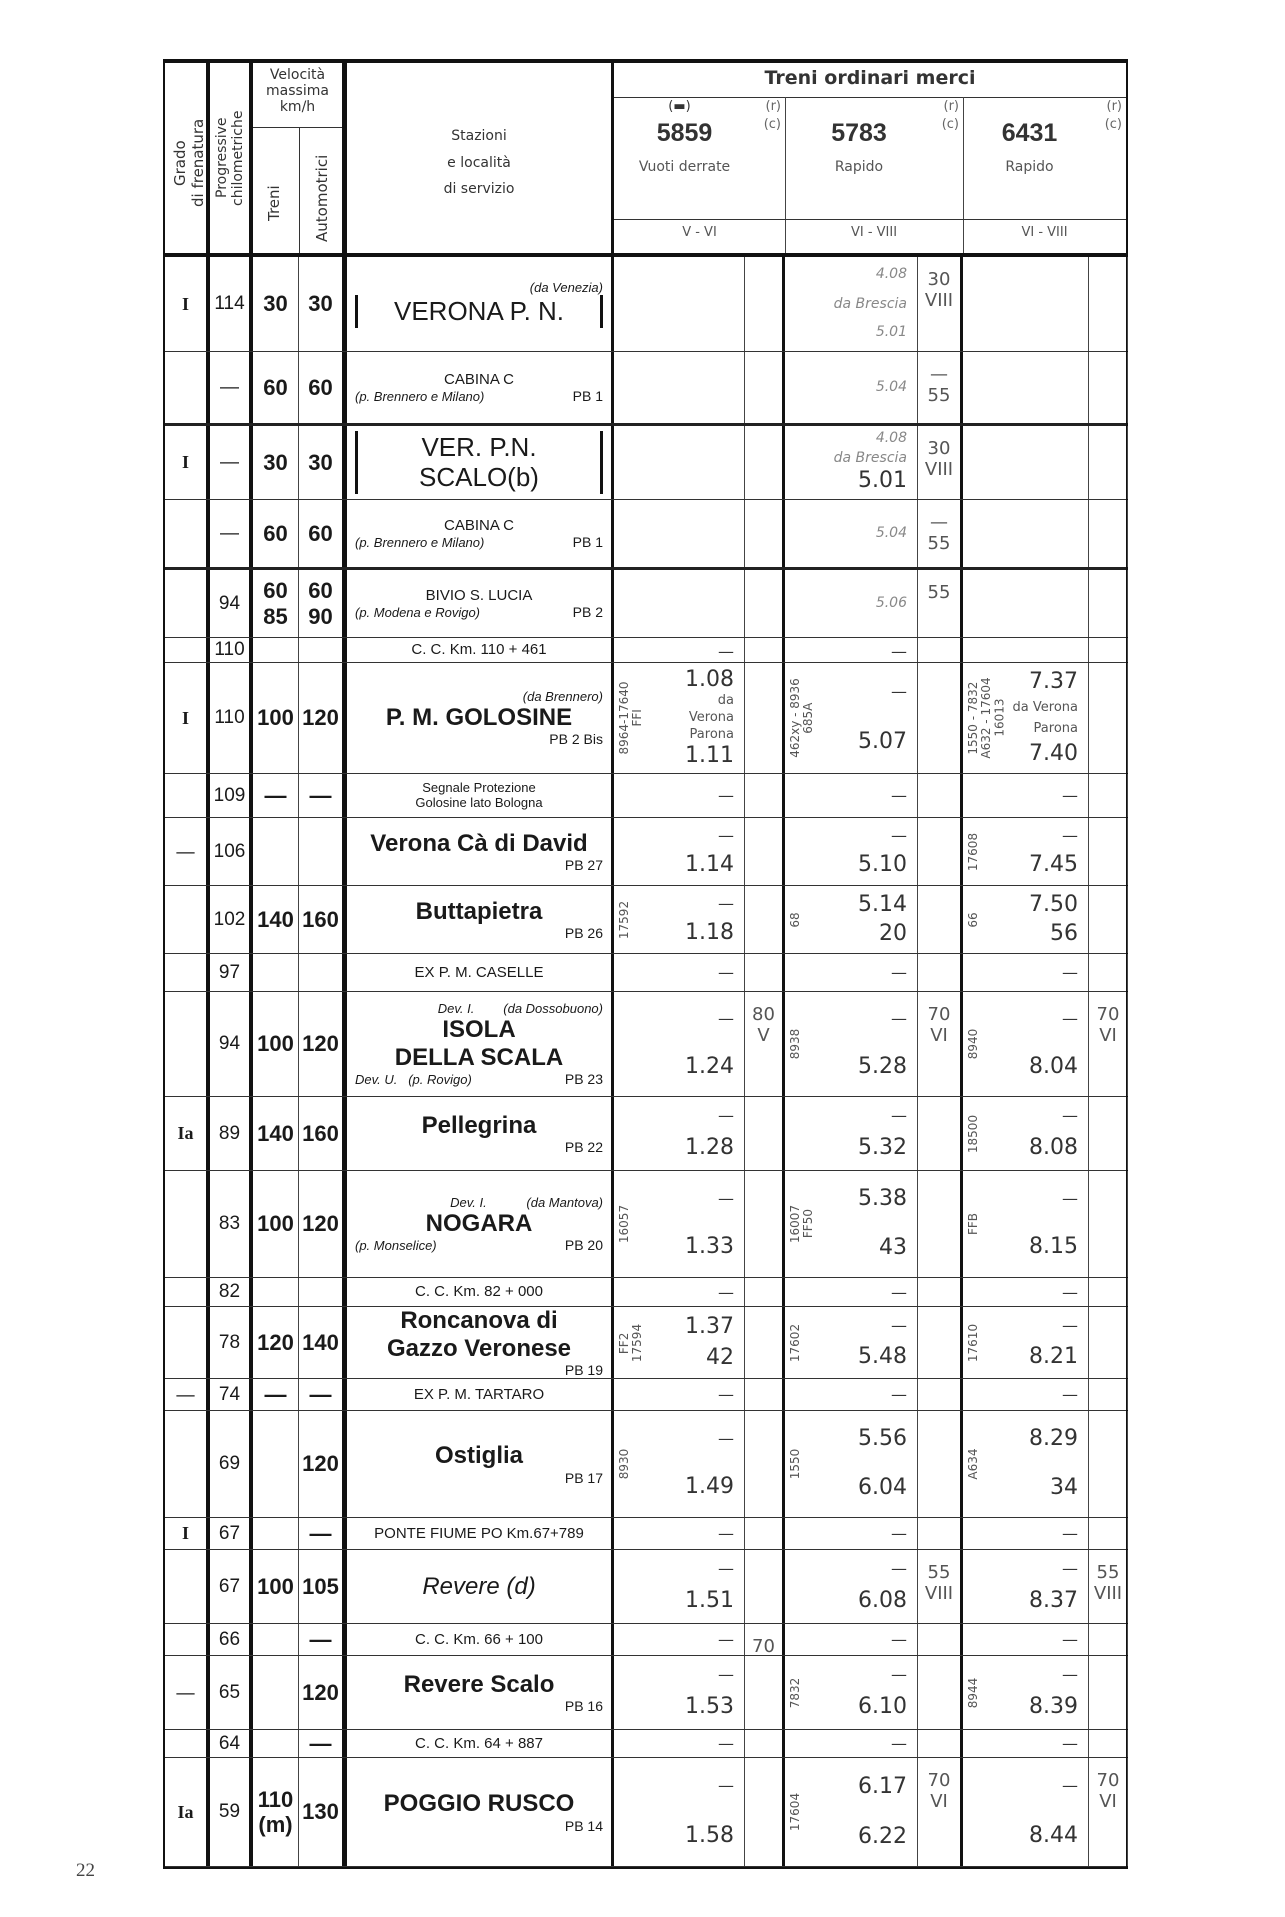 The height and width of the screenshot is (1917, 1285). I want to click on train-cell-1: 68 5.14 20, so click(851, 919).